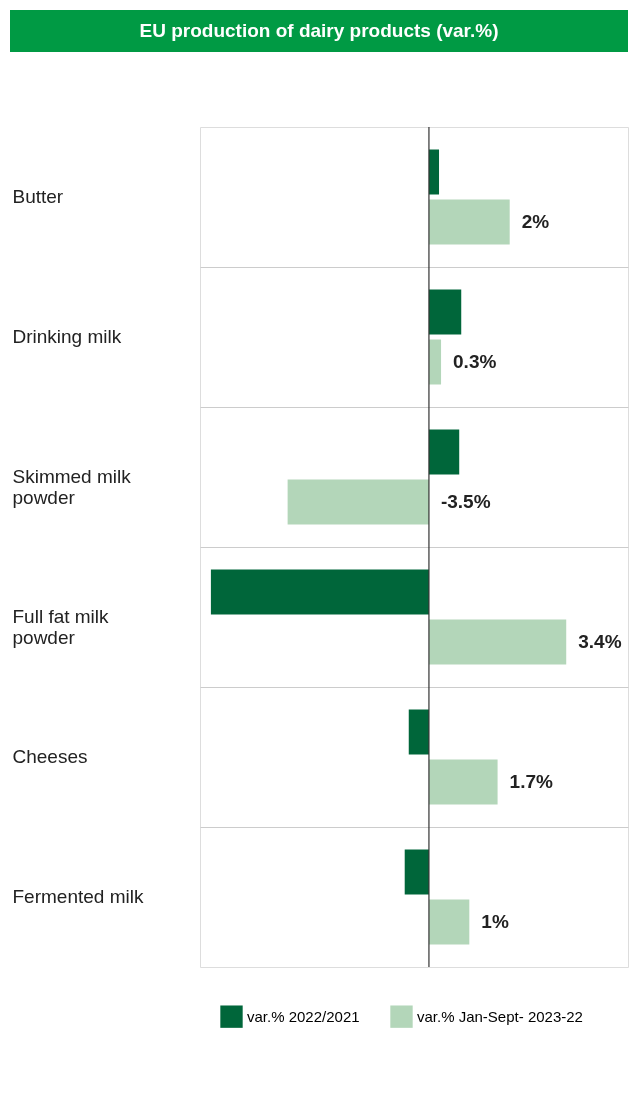 The image size is (637, 1094). What do you see at coordinates (600, 641) in the screenshot?
I see `data-label: 3.4%` at bounding box center [600, 641].